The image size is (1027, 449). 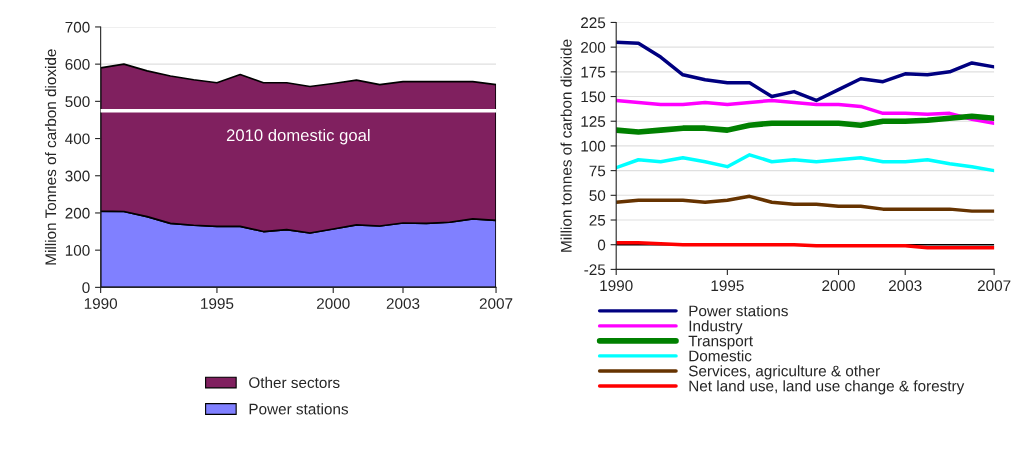 I want to click on y-tick-label: 75, so click(x=597, y=171).